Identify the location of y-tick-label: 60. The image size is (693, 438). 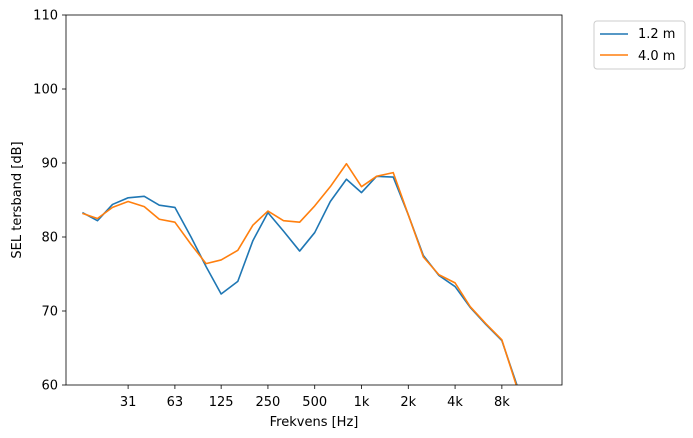
(49, 386).